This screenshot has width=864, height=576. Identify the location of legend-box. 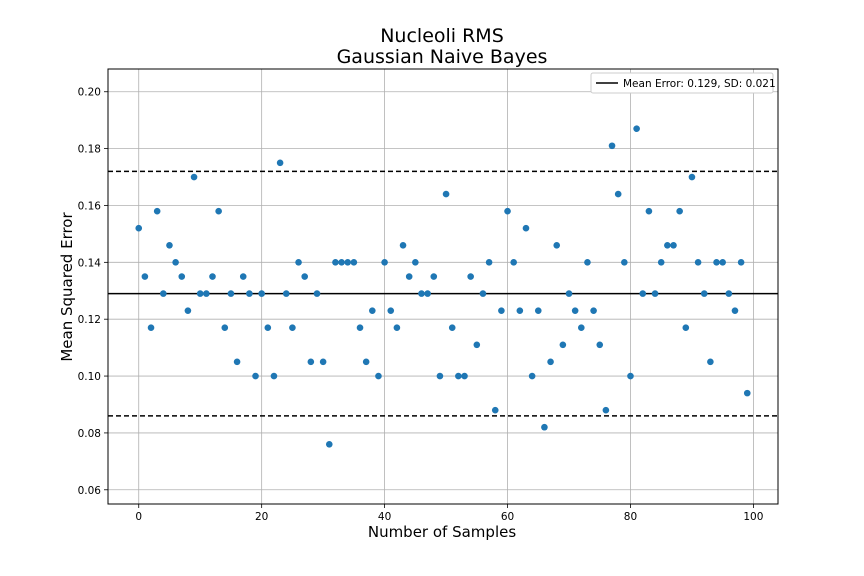
(682, 83).